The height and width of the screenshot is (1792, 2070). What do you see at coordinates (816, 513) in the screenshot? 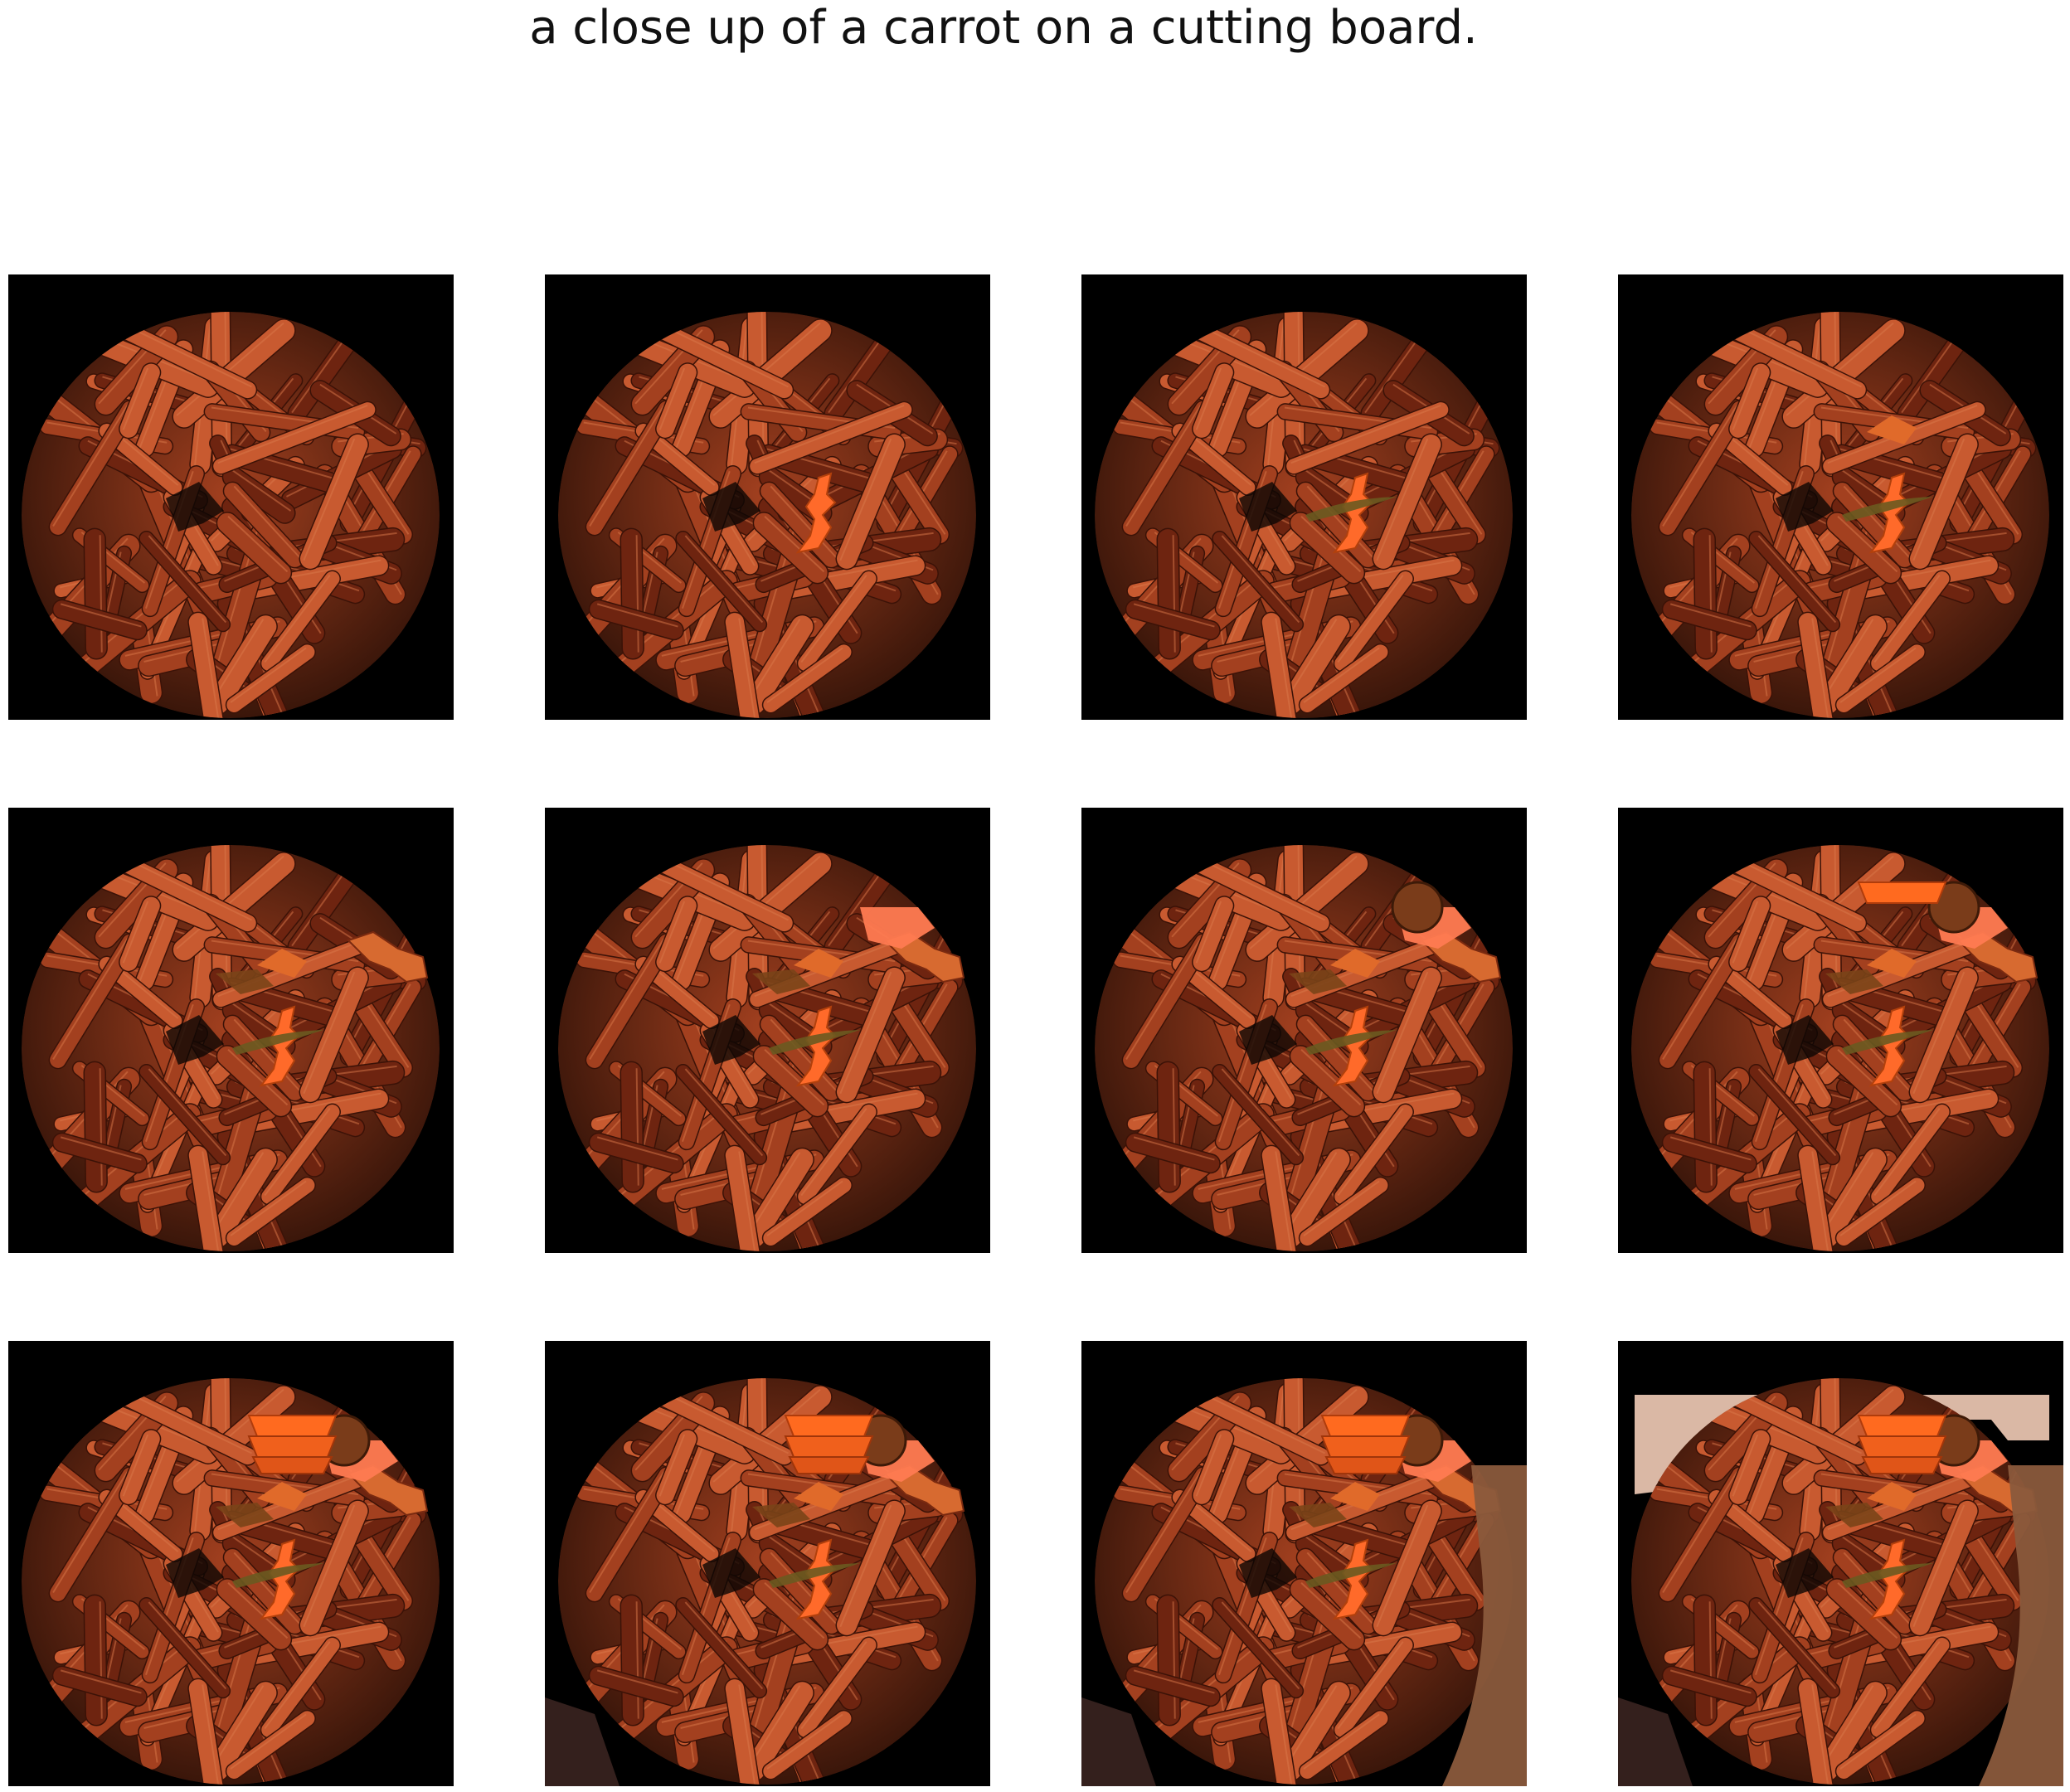
I see `orange-squiggle` at bounding box center [816, 513].